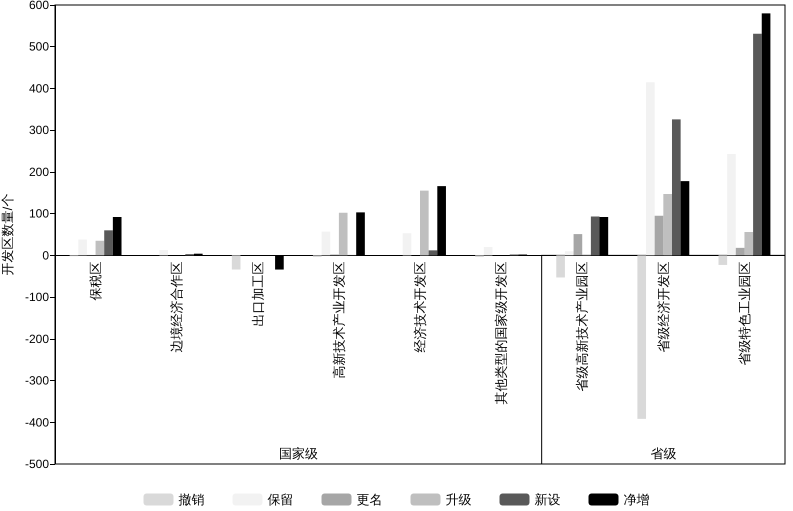  I want to click on x-tick-label: 保税区, so click(96, 280).